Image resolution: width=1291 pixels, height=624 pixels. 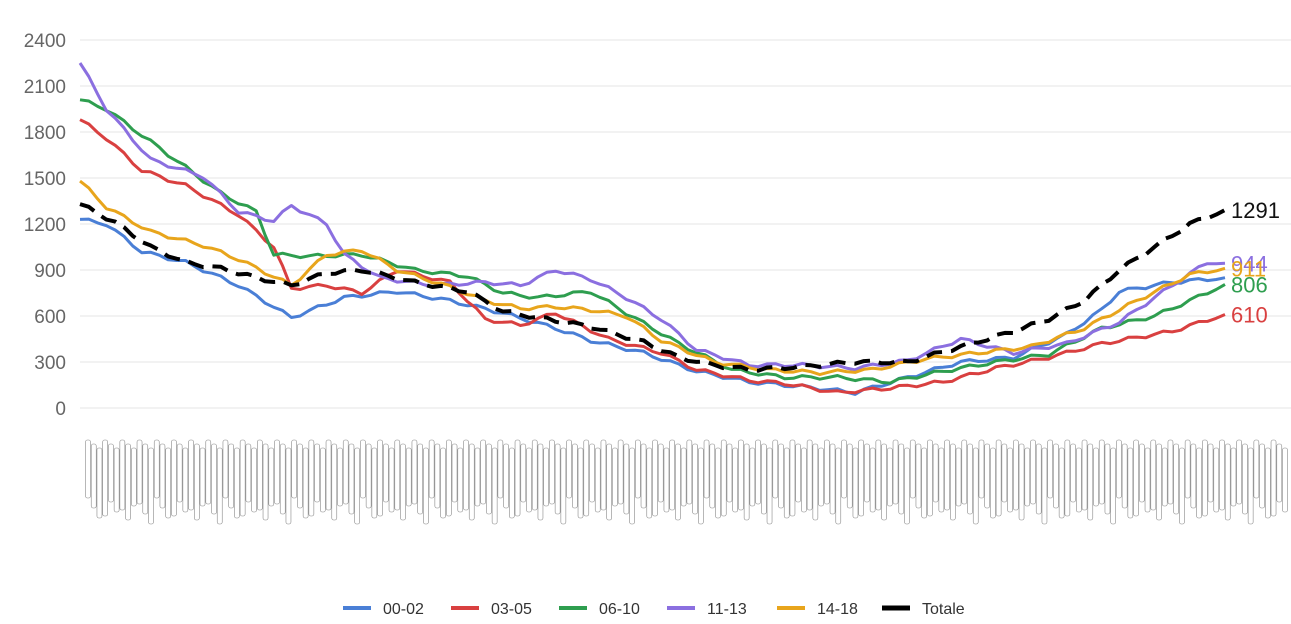 What do you see at coordinates (45, 41) in the screenshot?
I see `y-tick-label: 2400` at bounding box center [45, 41].